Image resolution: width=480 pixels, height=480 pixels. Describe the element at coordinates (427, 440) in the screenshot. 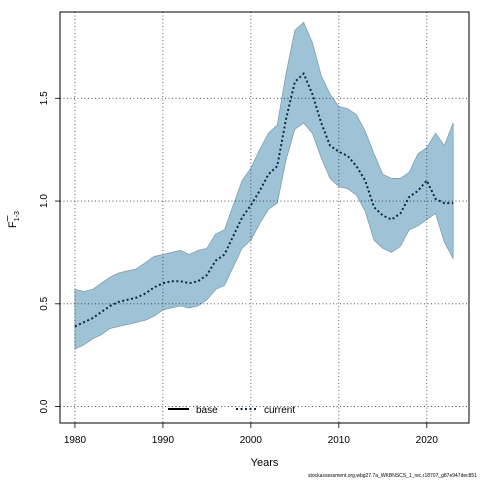

I see `x-tick-label: 2020` at that location.